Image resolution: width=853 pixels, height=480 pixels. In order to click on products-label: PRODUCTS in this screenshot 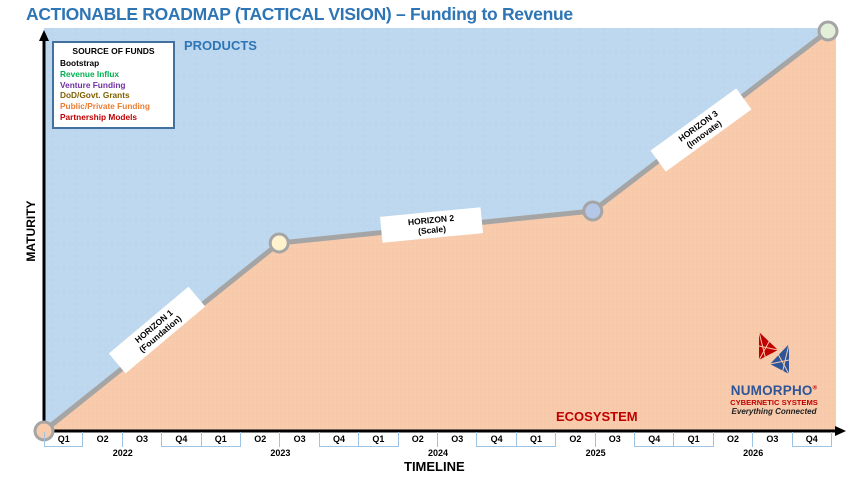, I will do `click(220, 45)`.